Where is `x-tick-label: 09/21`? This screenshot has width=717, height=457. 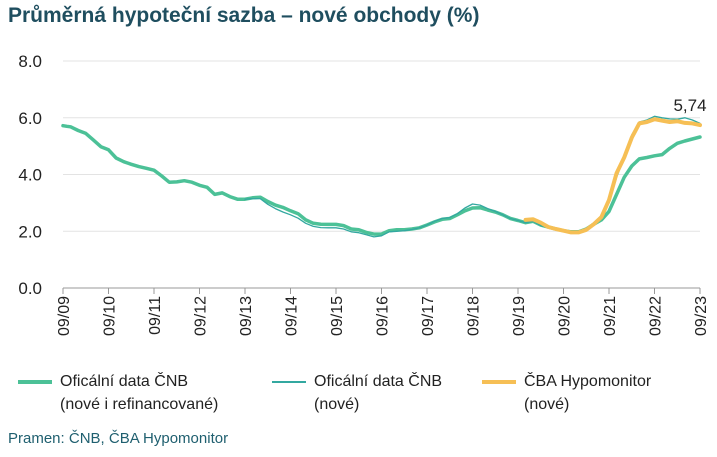
x-tick-label: 09/21 is located at coordinates (610, 316).